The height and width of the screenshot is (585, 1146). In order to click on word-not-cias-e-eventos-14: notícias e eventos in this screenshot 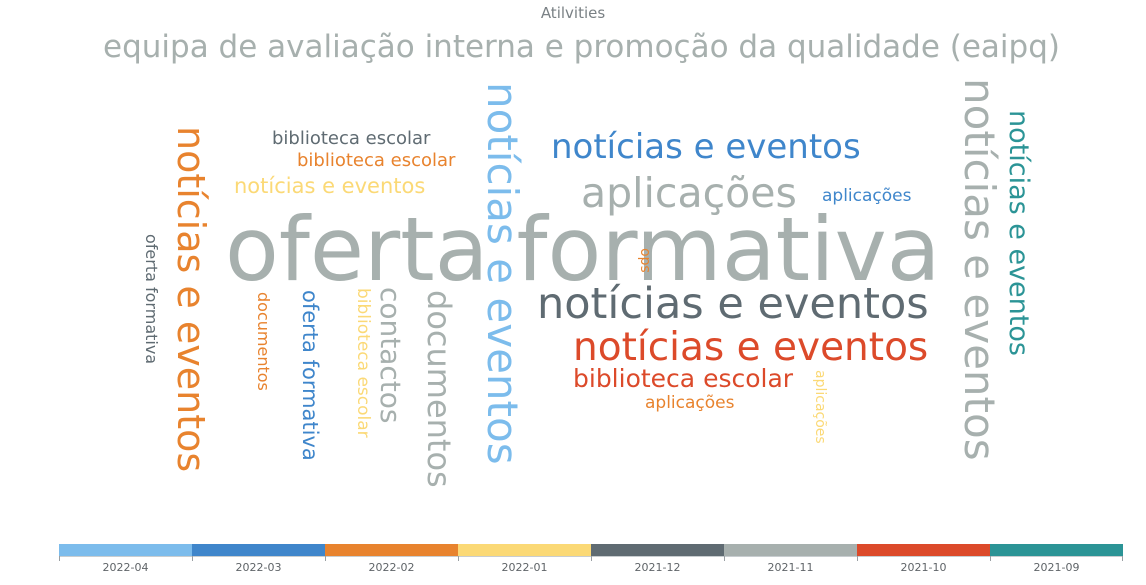, I will do `click(1018, 233)`.